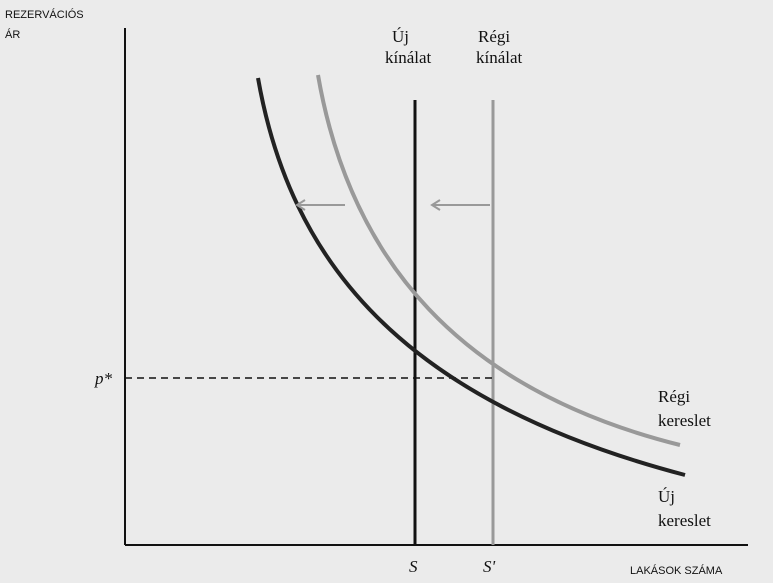  What do you see at coordinates (103, 378) in the screenshot?
I see `price-label: p*` at bounding box center [103, 378].